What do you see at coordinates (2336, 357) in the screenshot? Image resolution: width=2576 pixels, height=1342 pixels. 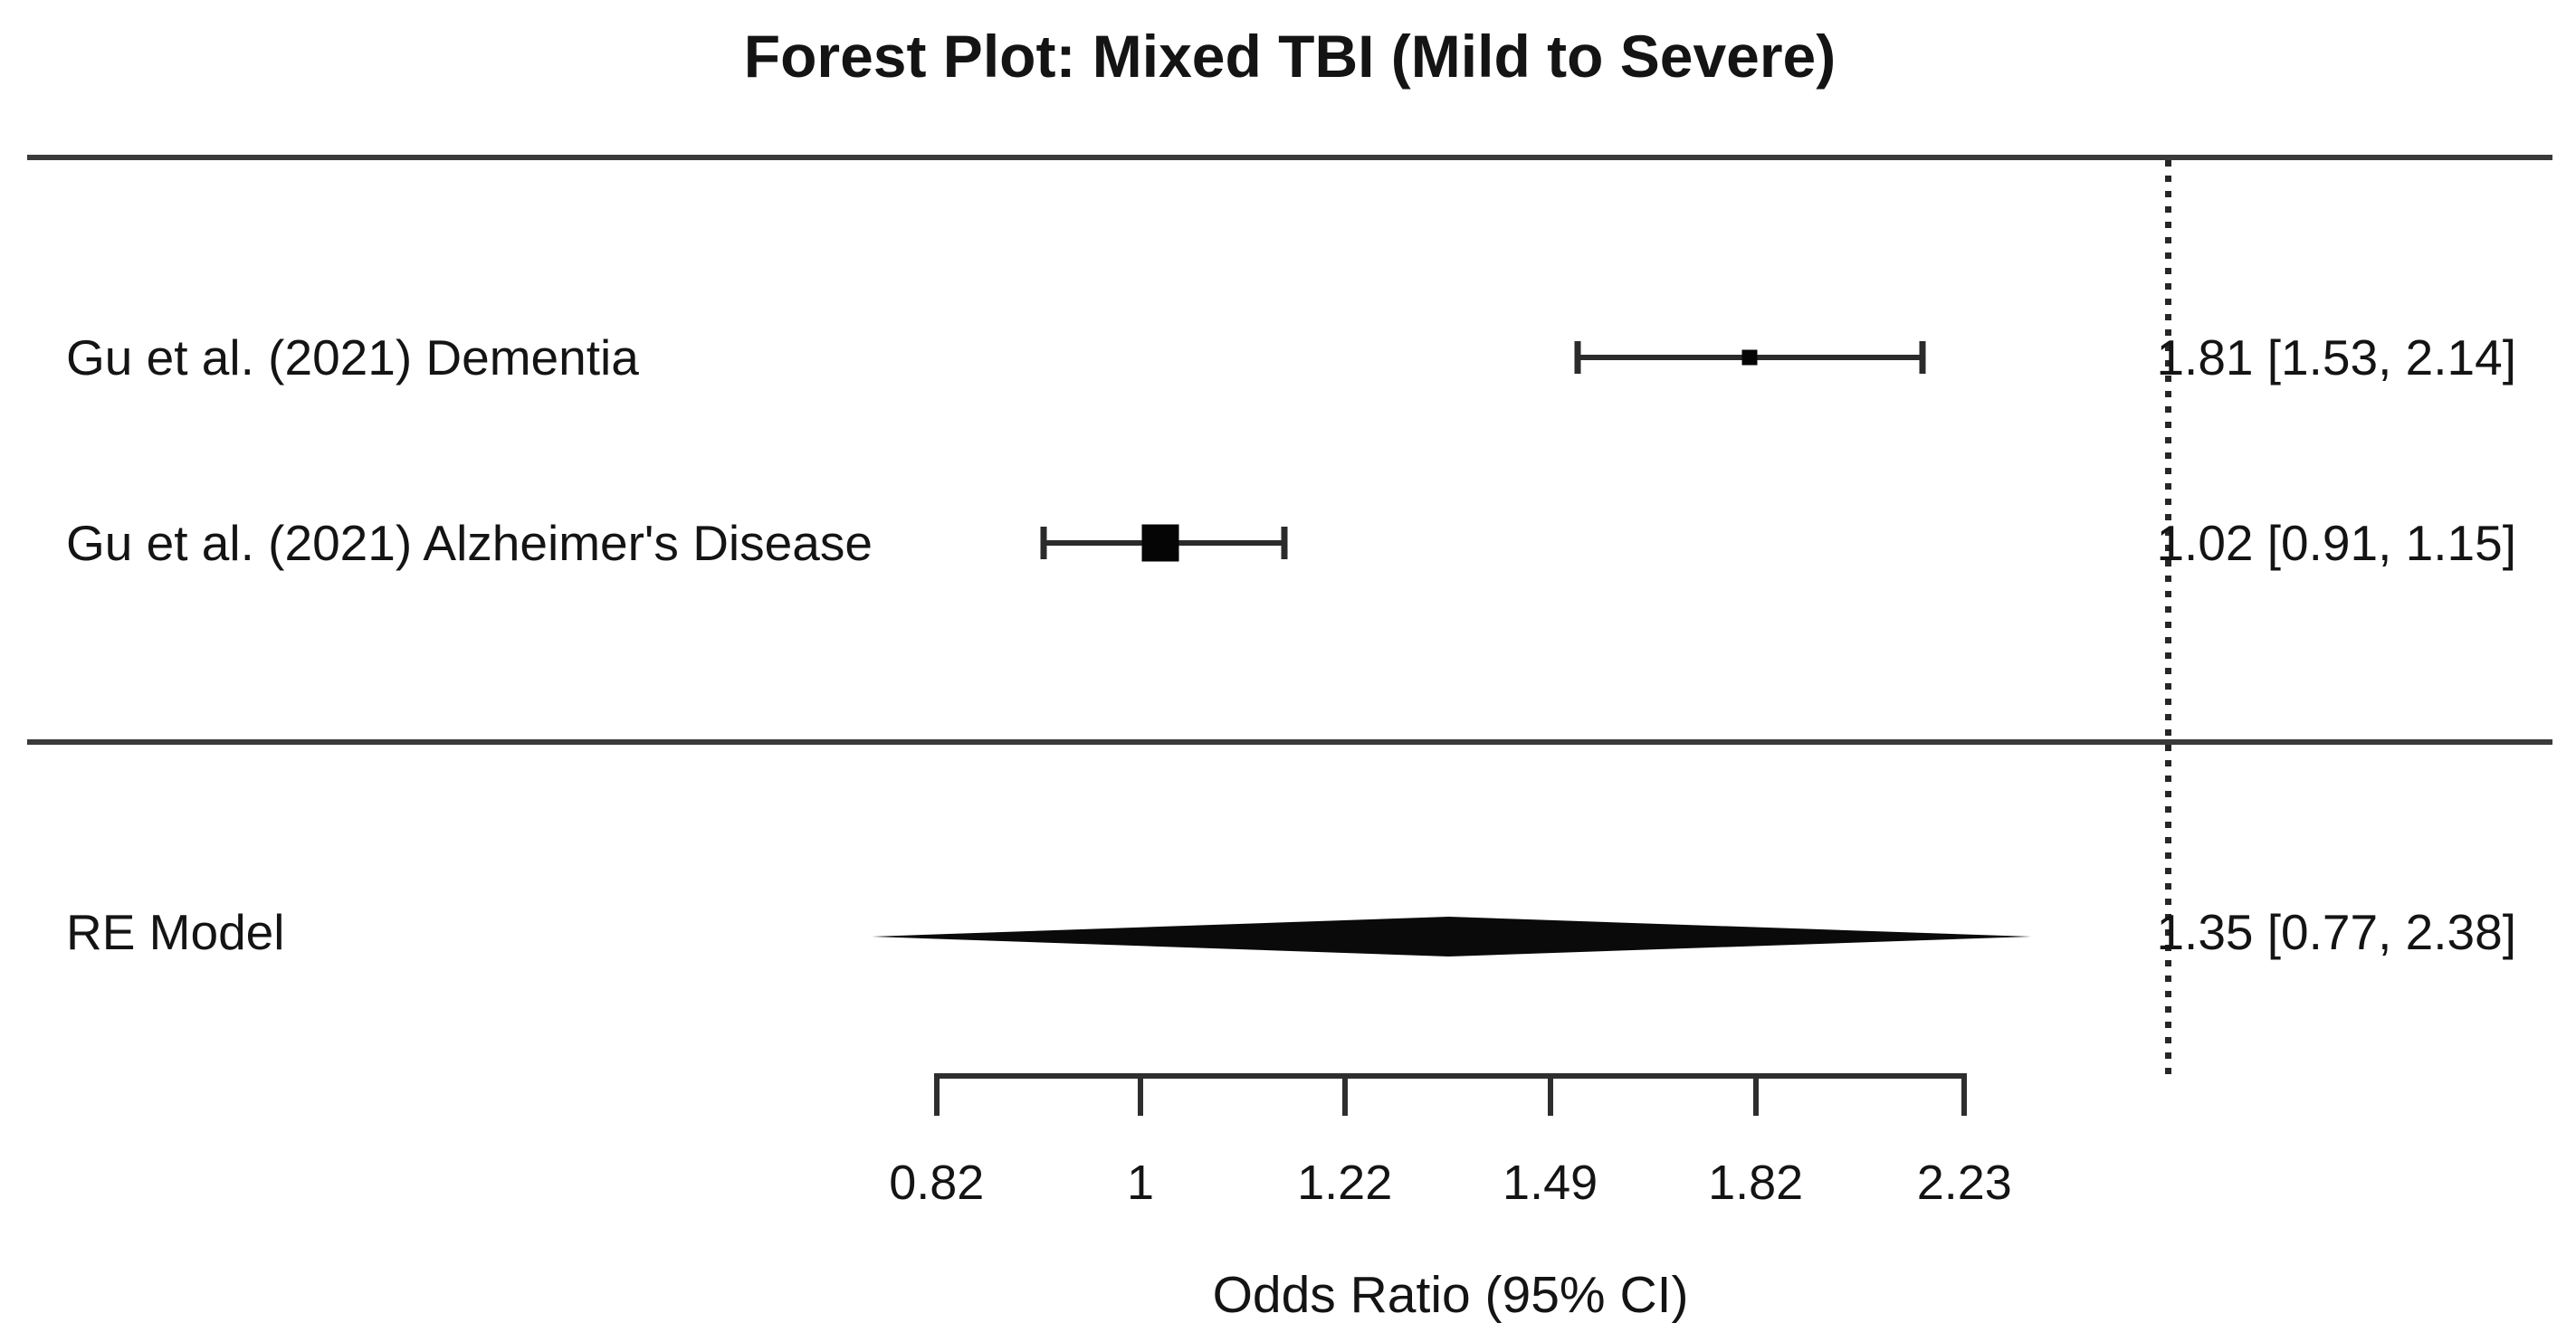 I see `study-annotation: 1.81 [1.53, 2.14]` at bounding box center [2336, 357].